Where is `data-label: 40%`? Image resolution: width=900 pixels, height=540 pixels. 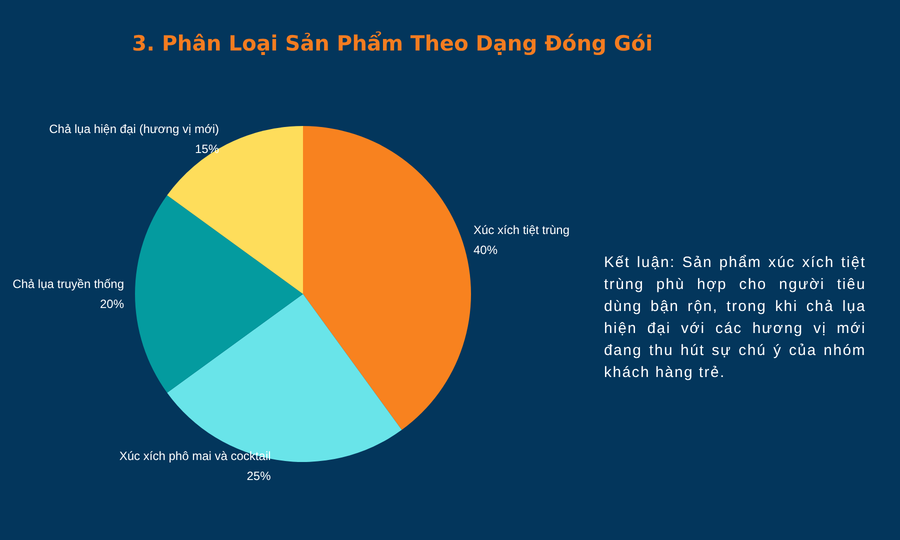
data-label: 40% is located at coordinates (485, 250).